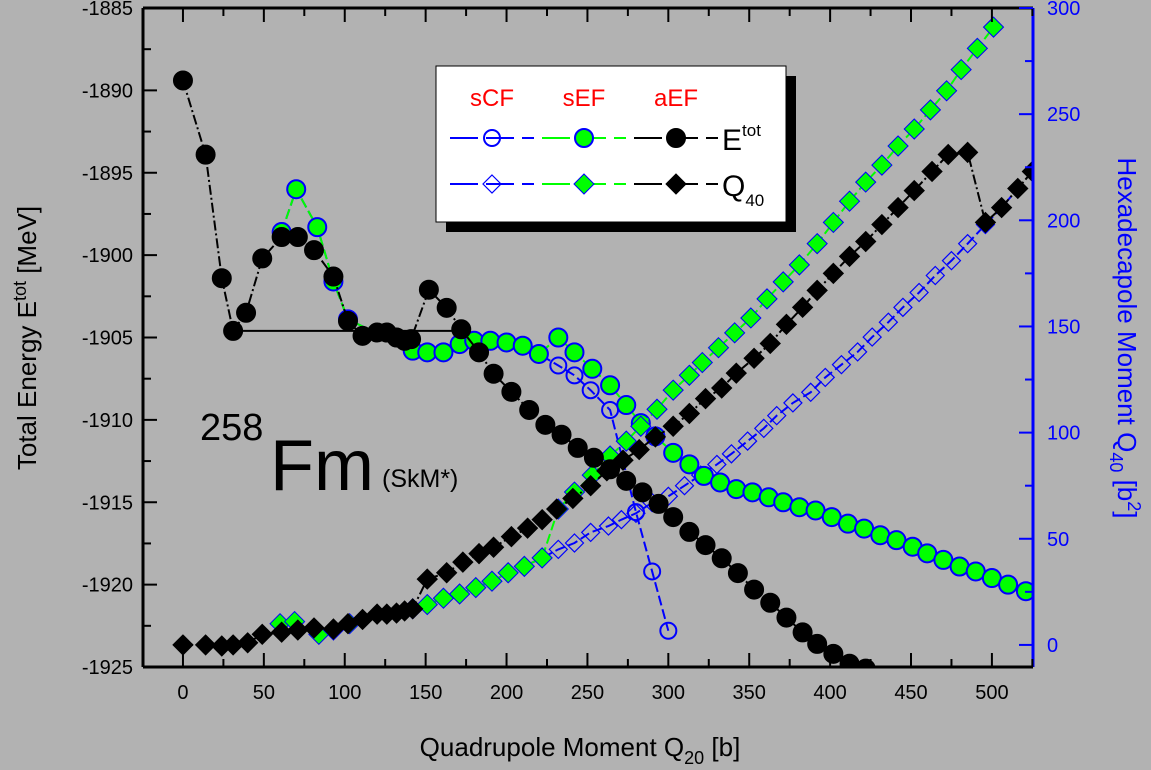 The image size is (1151, 770). Describe the element at coordinates (584, 98) in the screenshot. I see `legend-header-sef: sEF` at that location.